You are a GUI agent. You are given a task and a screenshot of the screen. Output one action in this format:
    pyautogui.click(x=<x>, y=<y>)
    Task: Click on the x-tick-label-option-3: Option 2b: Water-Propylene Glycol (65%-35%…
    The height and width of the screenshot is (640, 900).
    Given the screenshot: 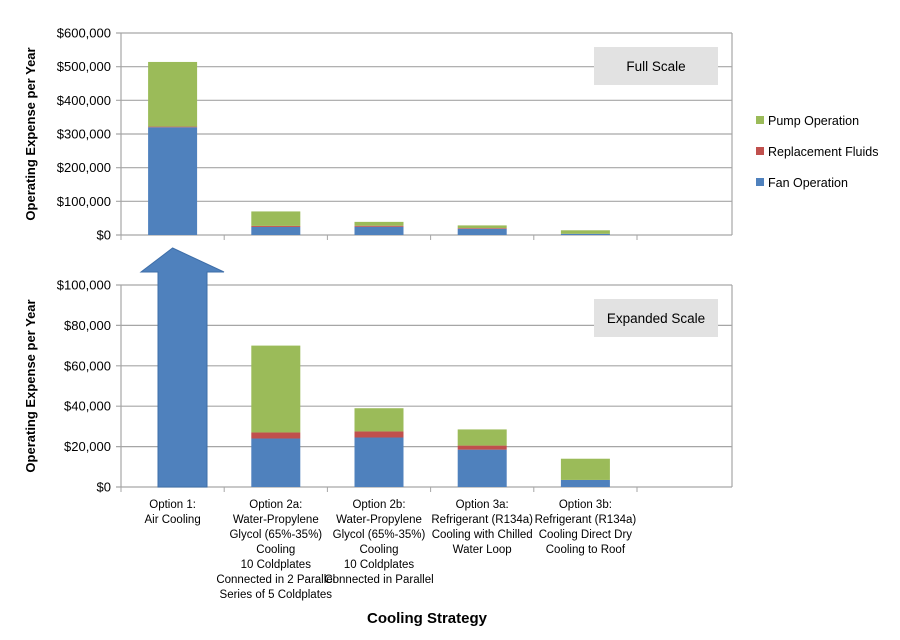 What is the action you would take?
    pyautogui.click(x=378, y=542)
    